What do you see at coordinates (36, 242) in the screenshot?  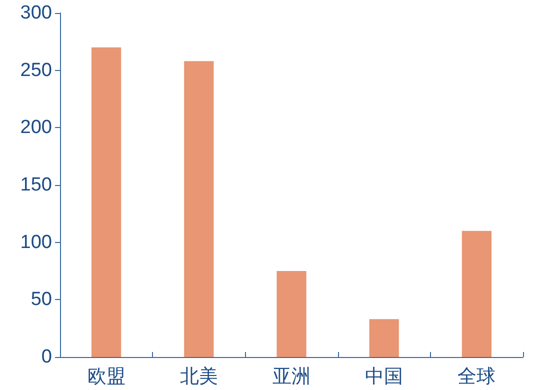 I see `y-tick-label: 100` at bounding box center [36, 242].